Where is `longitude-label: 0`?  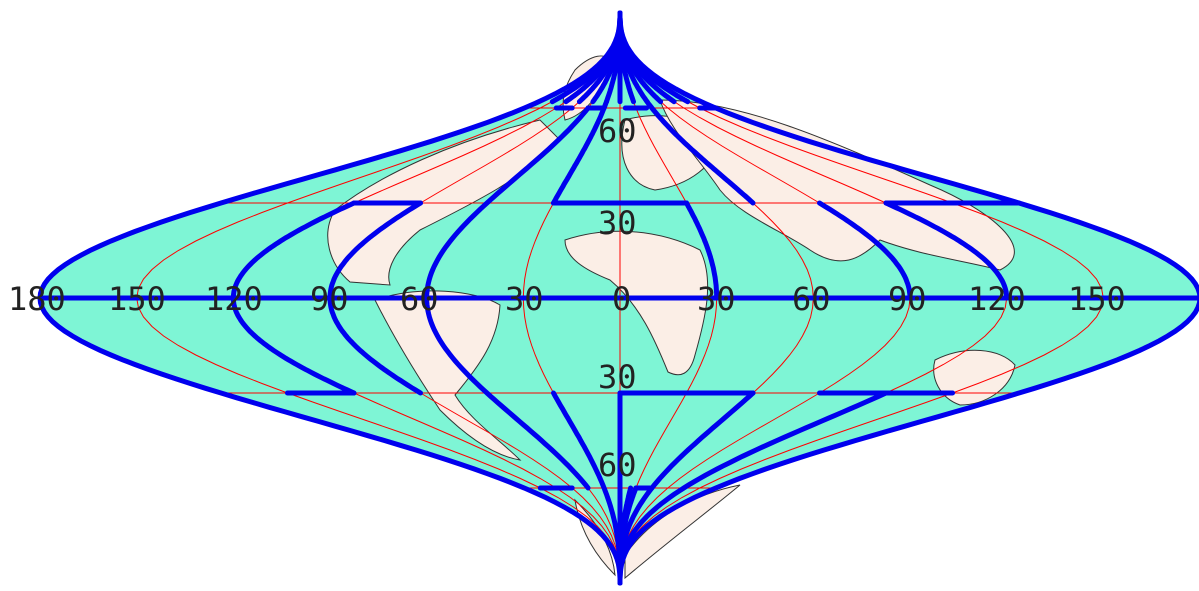 longitude-label: 0 is located at coordinates (621, 299).